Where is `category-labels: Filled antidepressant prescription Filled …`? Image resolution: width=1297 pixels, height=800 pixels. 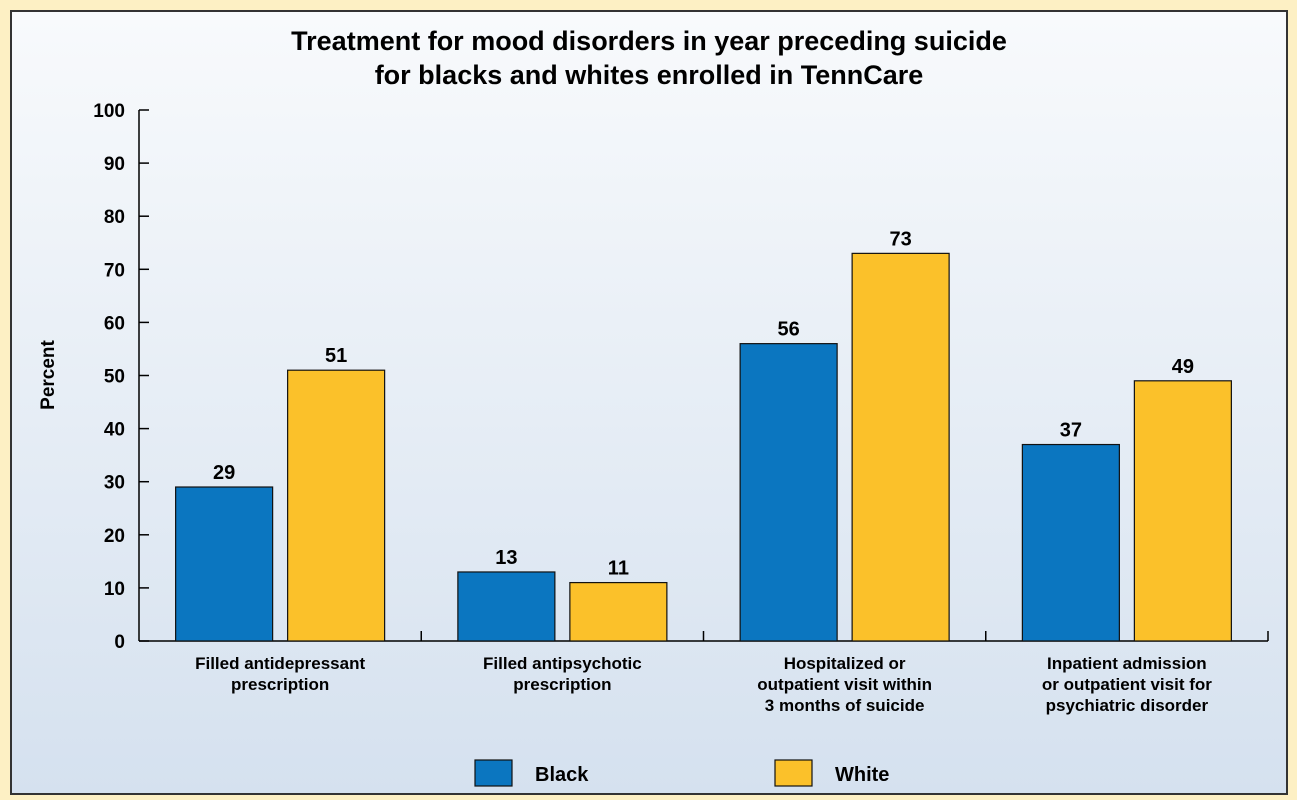
category-labels: Filled antidepressant prescription Filled … is located at coordinates (703, 684).